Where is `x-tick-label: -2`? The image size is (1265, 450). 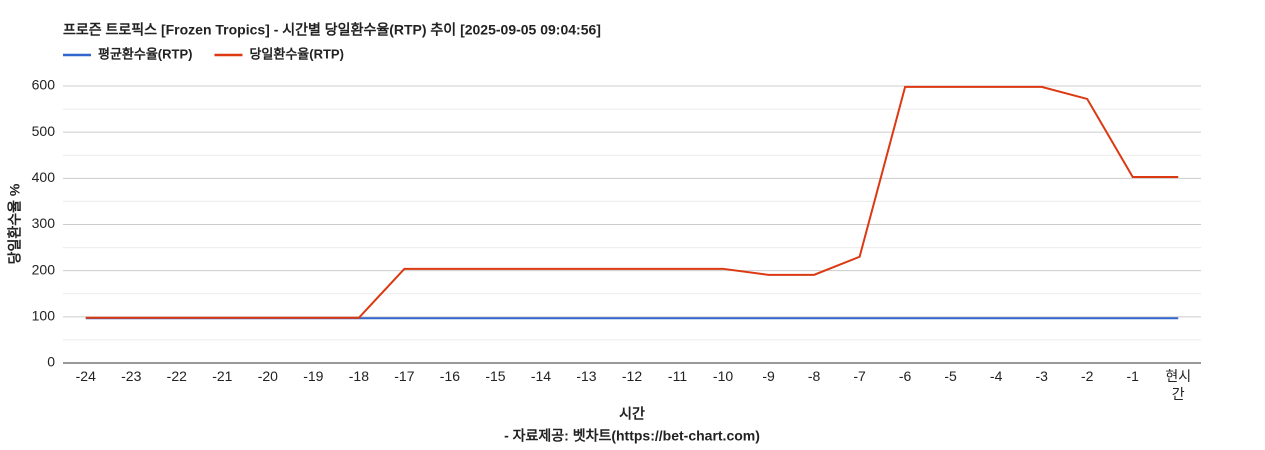 x-tick-label: -2 is located at coordinates (1087, 376).